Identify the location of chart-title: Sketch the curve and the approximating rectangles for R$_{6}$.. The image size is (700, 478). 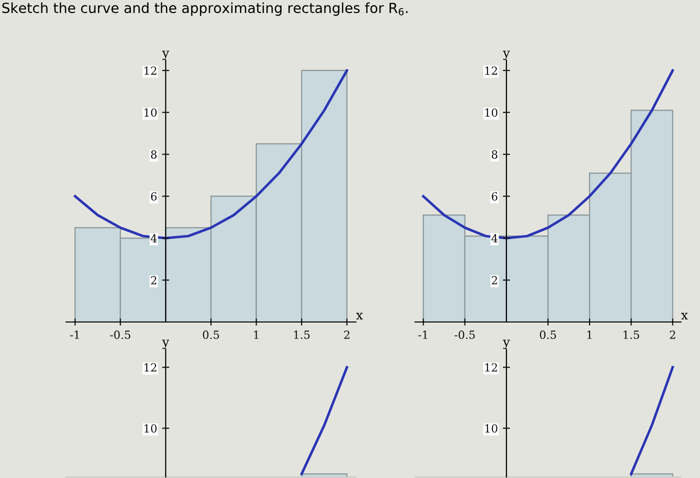
(205, 9).